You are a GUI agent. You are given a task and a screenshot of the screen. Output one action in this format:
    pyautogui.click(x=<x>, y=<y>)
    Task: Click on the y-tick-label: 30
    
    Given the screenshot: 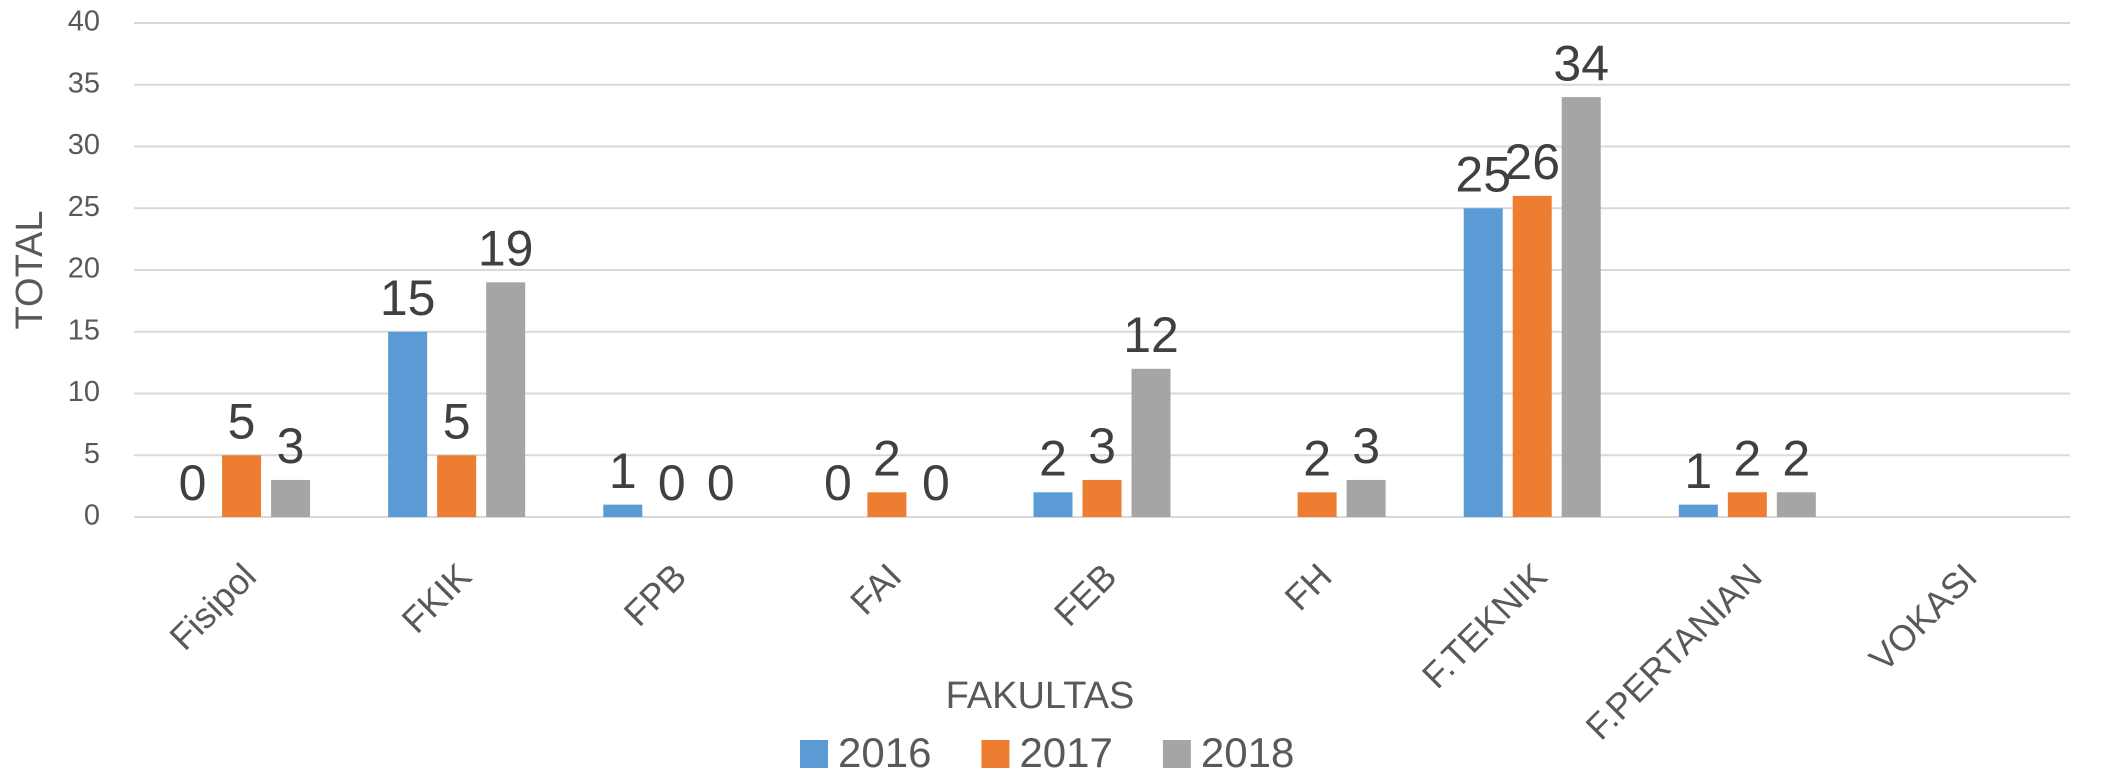 What is the action you would take?
    pyautogui.click(x=84, y=145)
    